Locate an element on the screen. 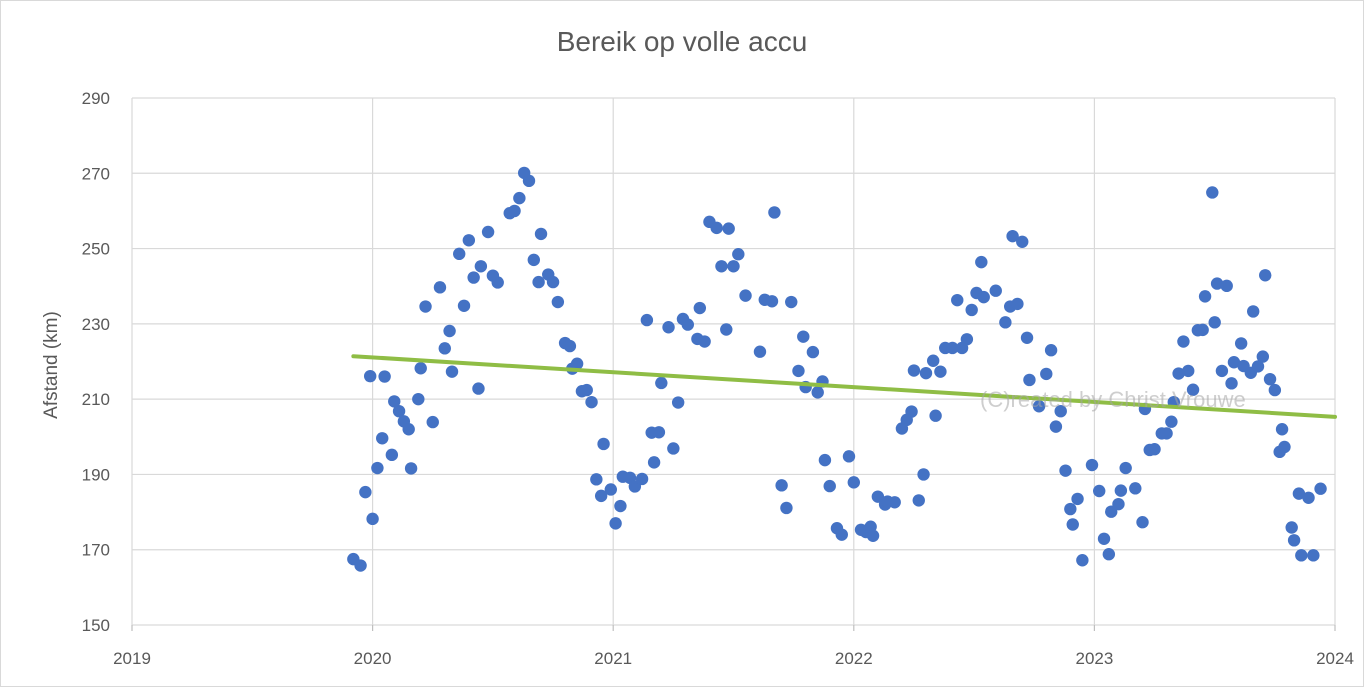 Image resolution: width=1364 pixels, height=687 pixels. x-tick-label: 2021 is located at coordinates (613, 658).